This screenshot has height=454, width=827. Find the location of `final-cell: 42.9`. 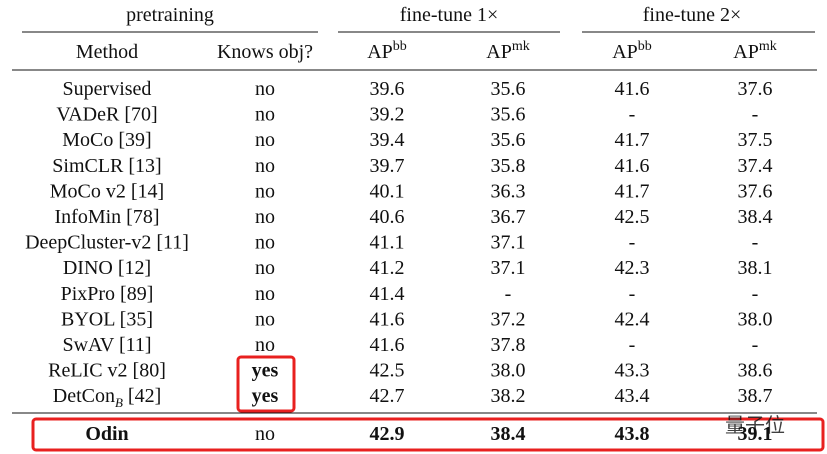

final-cell: 42.9 is located at coordinates (387, 434).